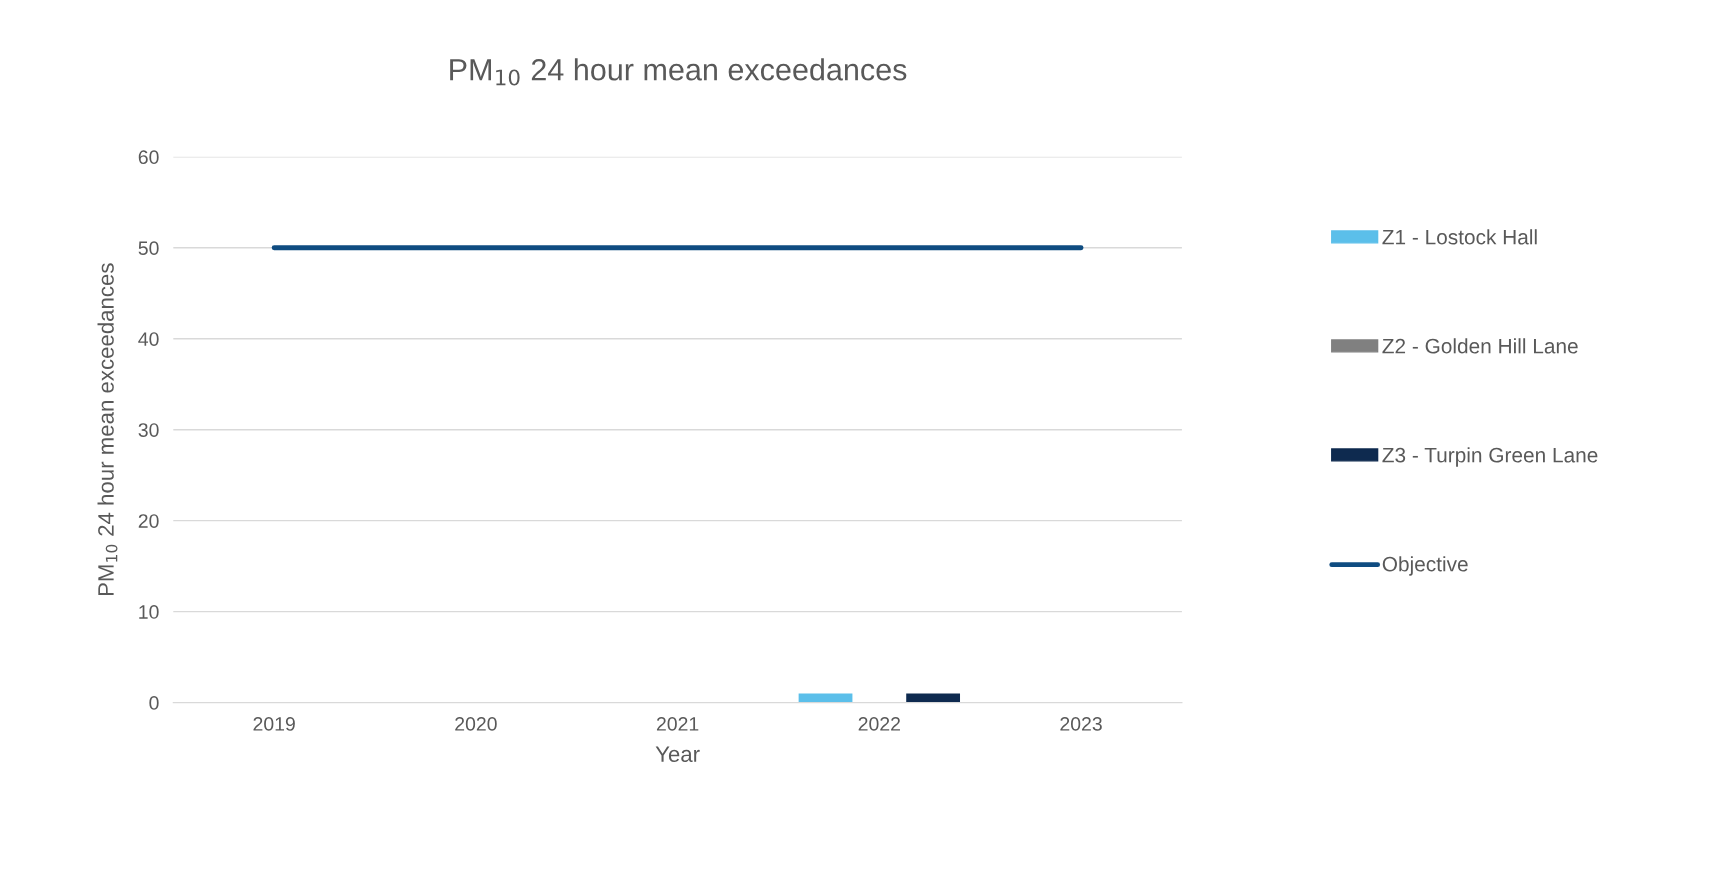 The image size is (1733, 886). Describe the element at coordinates (677, 754) in the screenshot. I see `x-axis-title: Year` at that location.